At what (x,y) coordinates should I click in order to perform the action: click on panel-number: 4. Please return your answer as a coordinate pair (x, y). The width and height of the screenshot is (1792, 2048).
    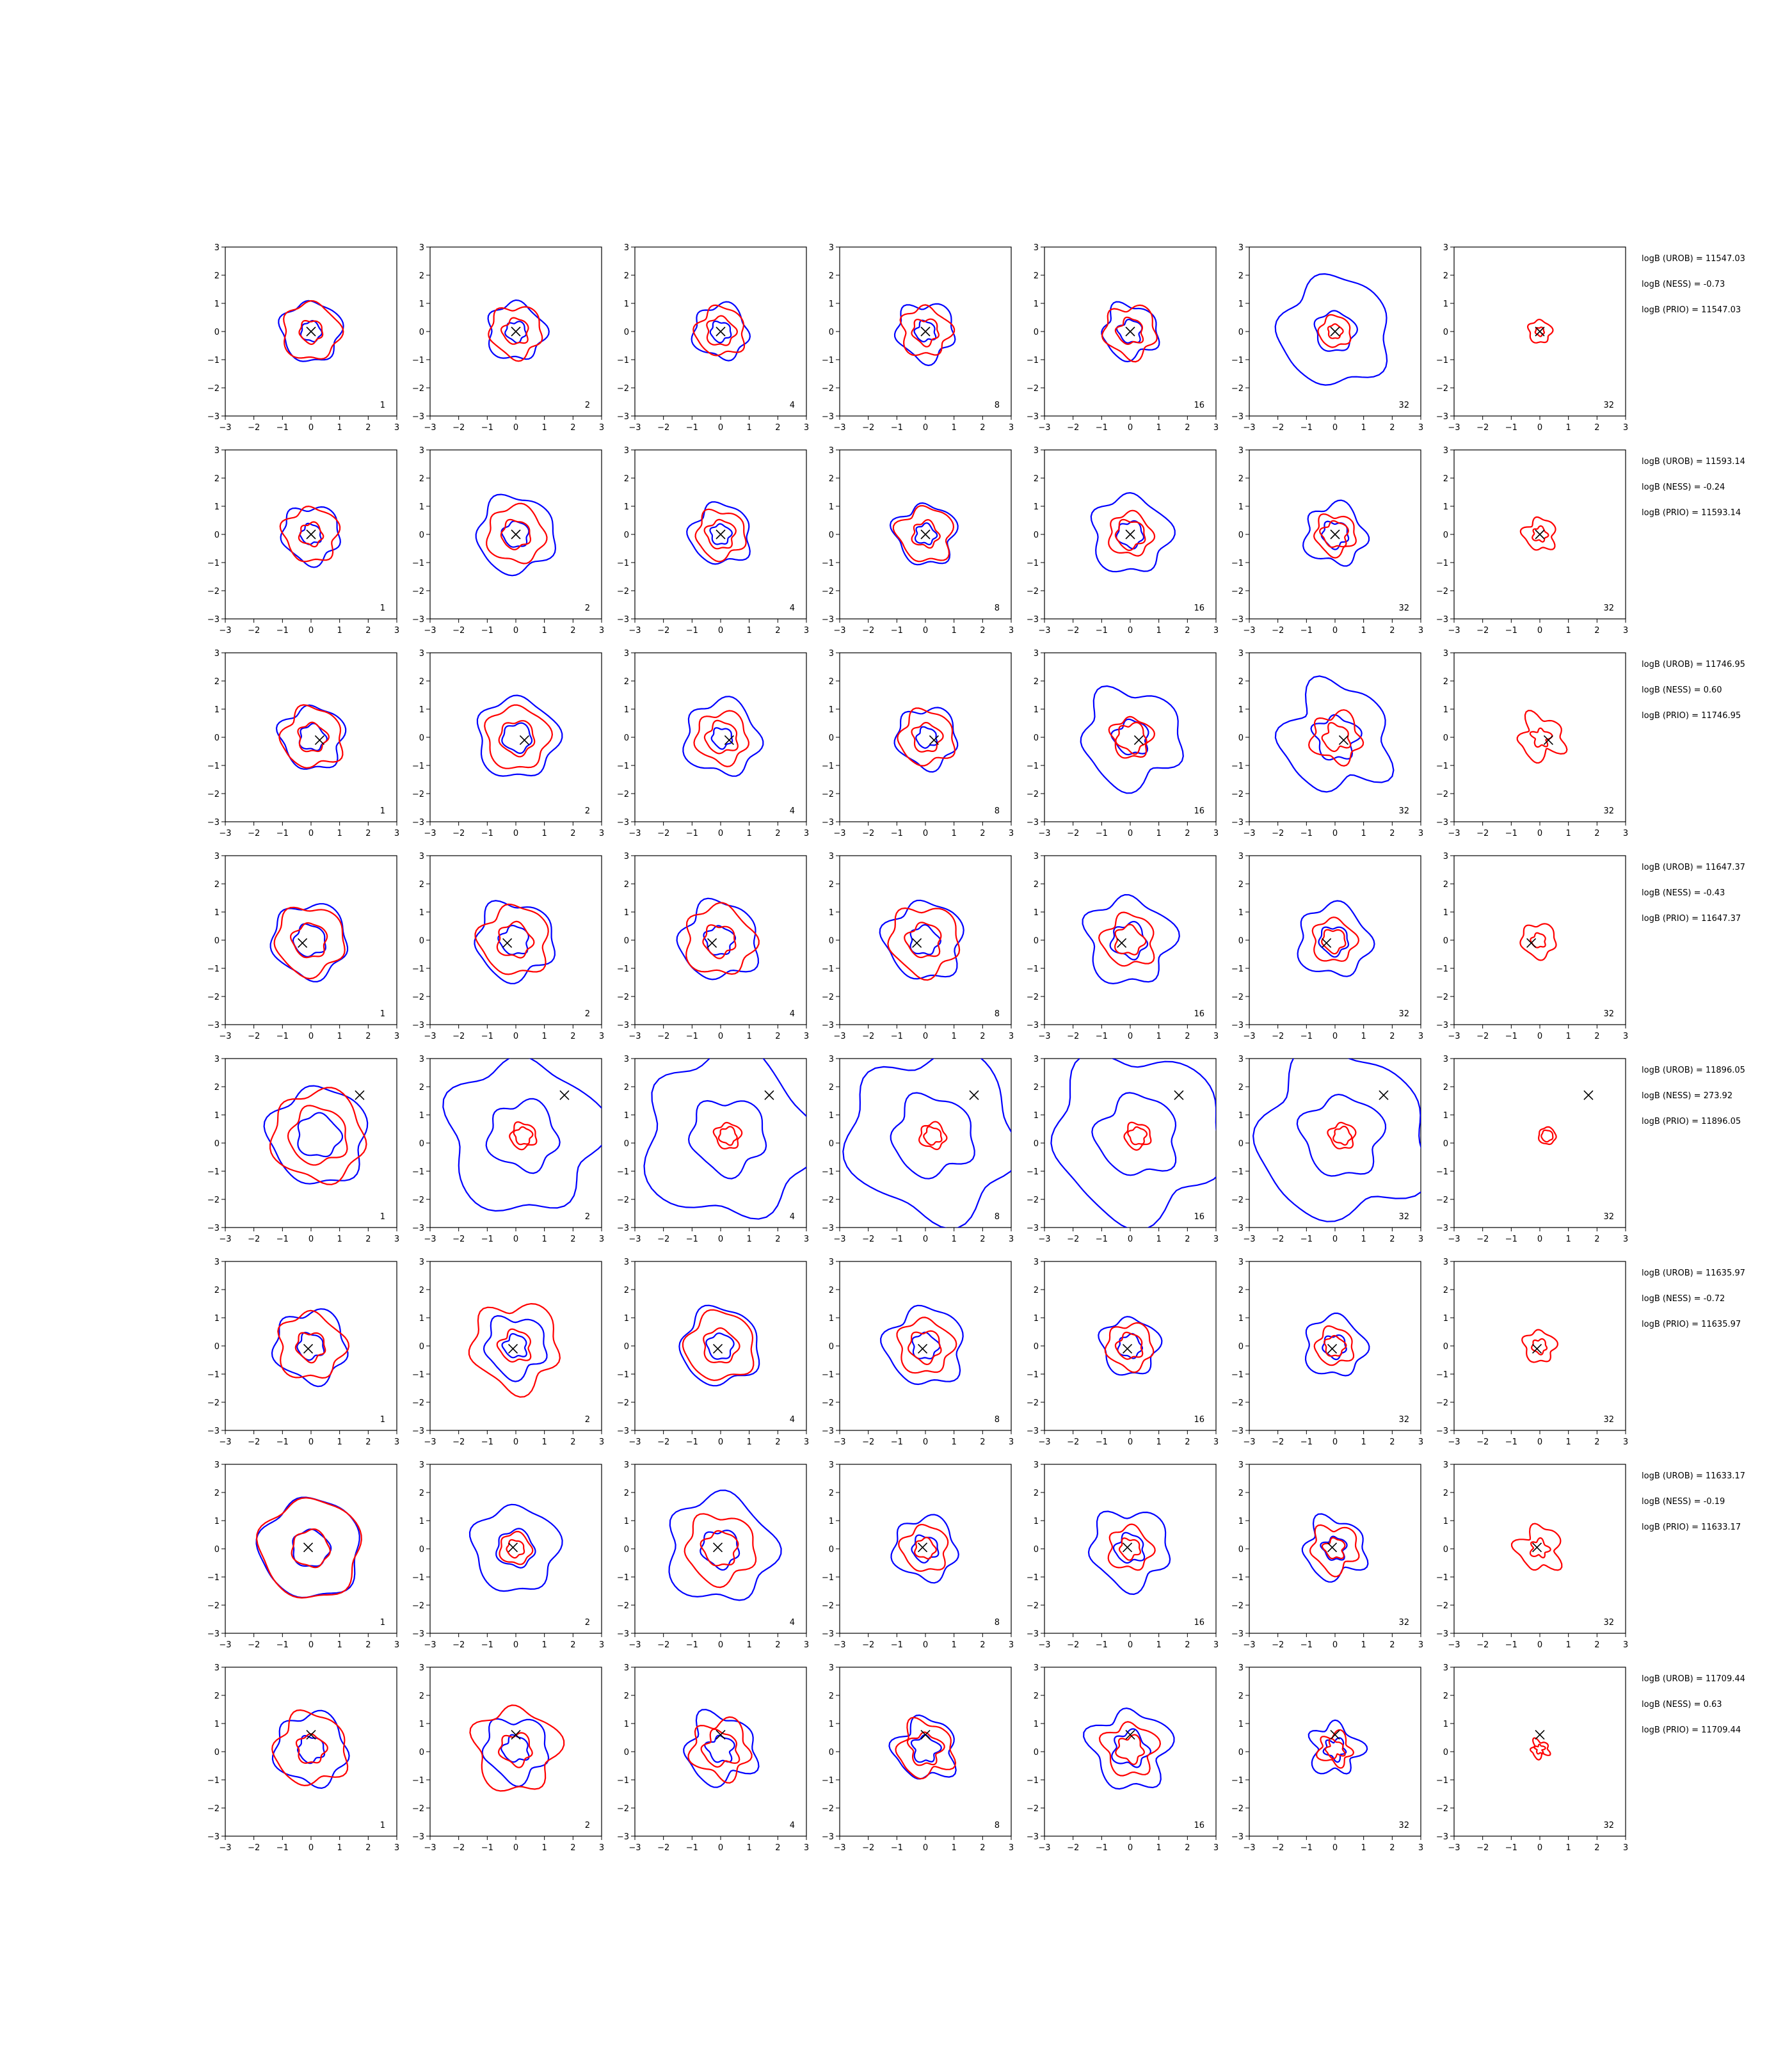
    Looking at the image, I should click on (792, 1623).